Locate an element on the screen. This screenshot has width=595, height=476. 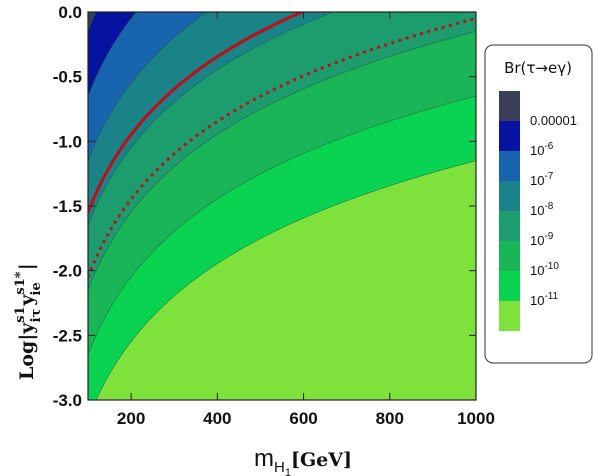
x-tick-label: 800 is located at coordinates (390, 418).